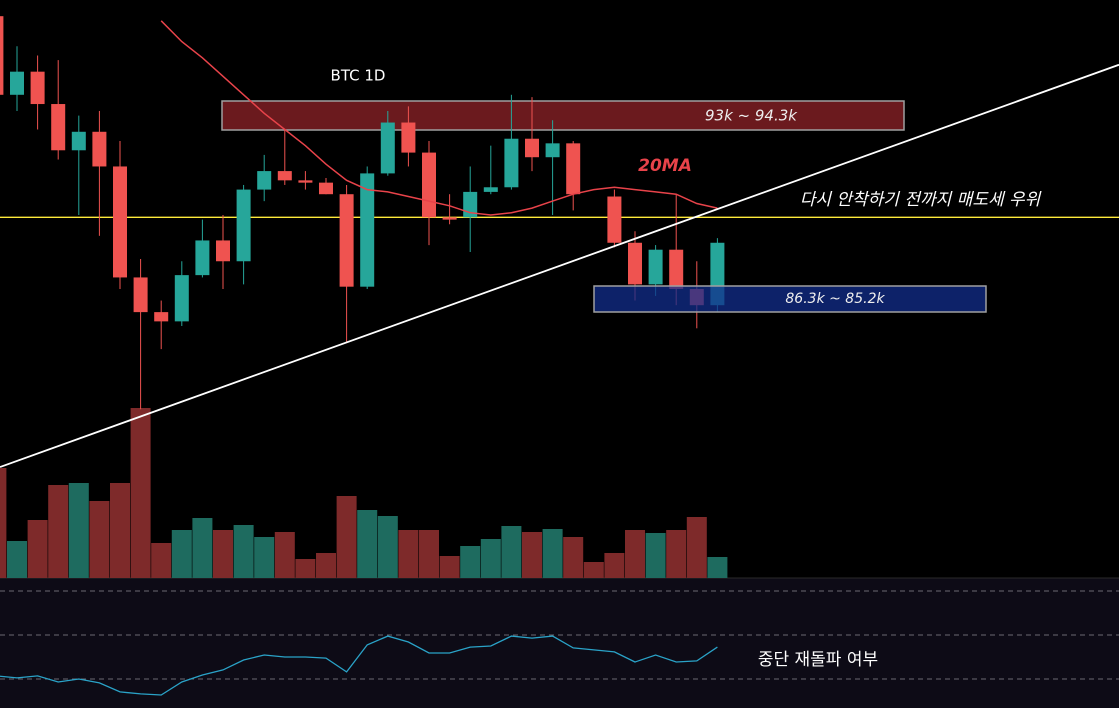 The height and width of the screenshot is (708, 1119). Describe the element at coordinates (818, 660) in the screenshot. I see `annotation: 중단 재돌파 여부` at that location.